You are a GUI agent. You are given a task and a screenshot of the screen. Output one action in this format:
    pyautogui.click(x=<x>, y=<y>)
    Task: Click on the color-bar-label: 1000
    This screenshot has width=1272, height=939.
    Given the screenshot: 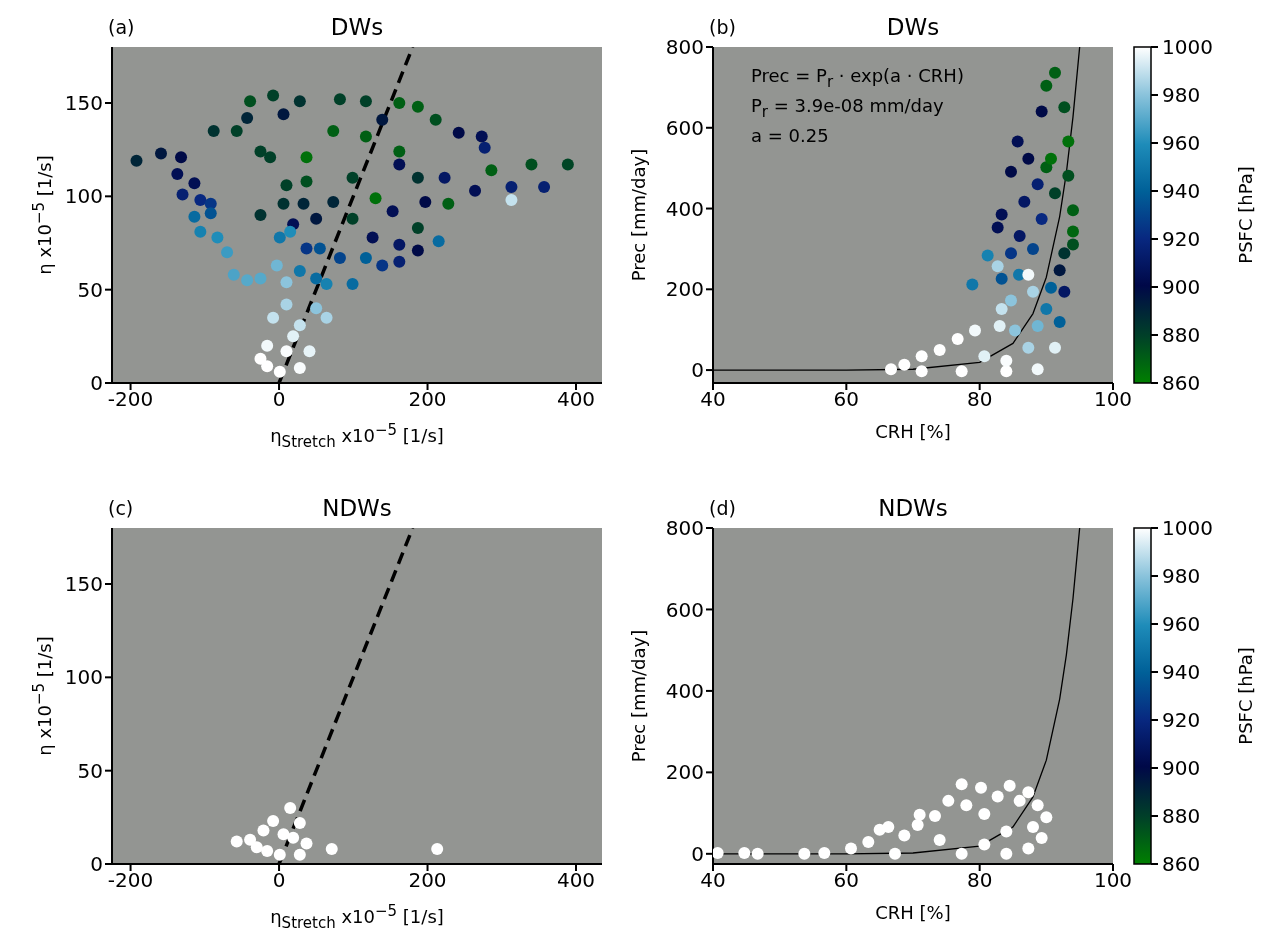 What is the action you would take?
    pyautogui.click(x=1187, y=47)
    